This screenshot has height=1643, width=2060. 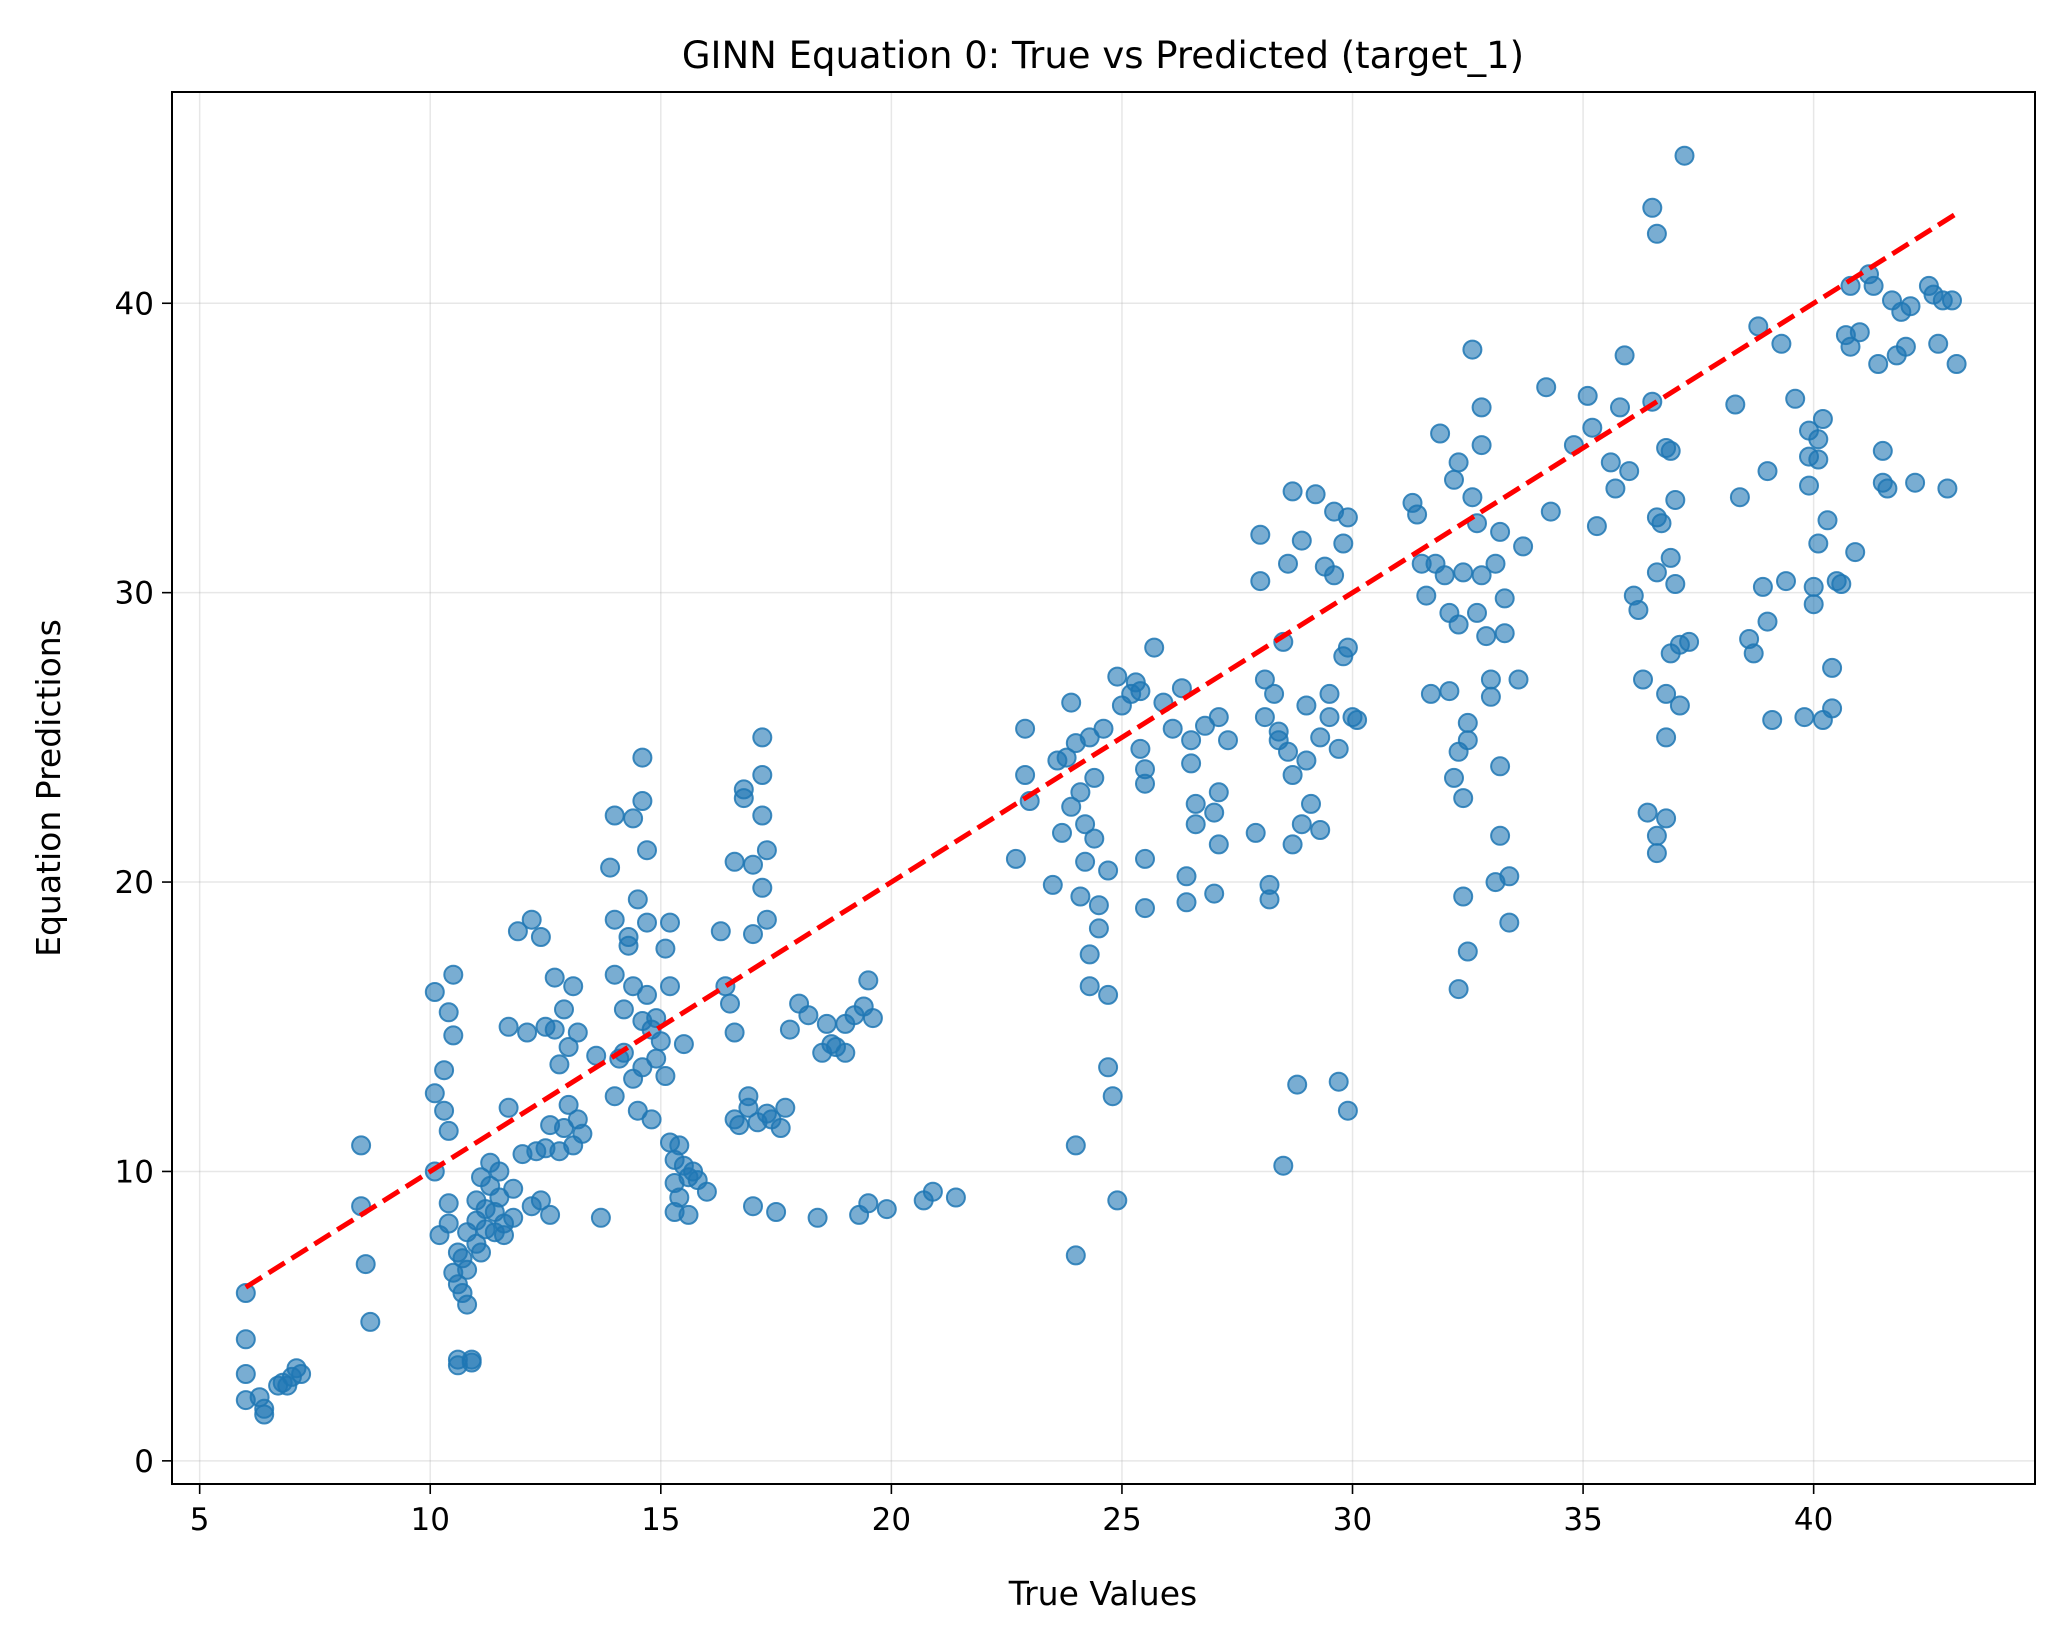 I want to click on x-tick-label: 35, so click(x=1582, y=1520).